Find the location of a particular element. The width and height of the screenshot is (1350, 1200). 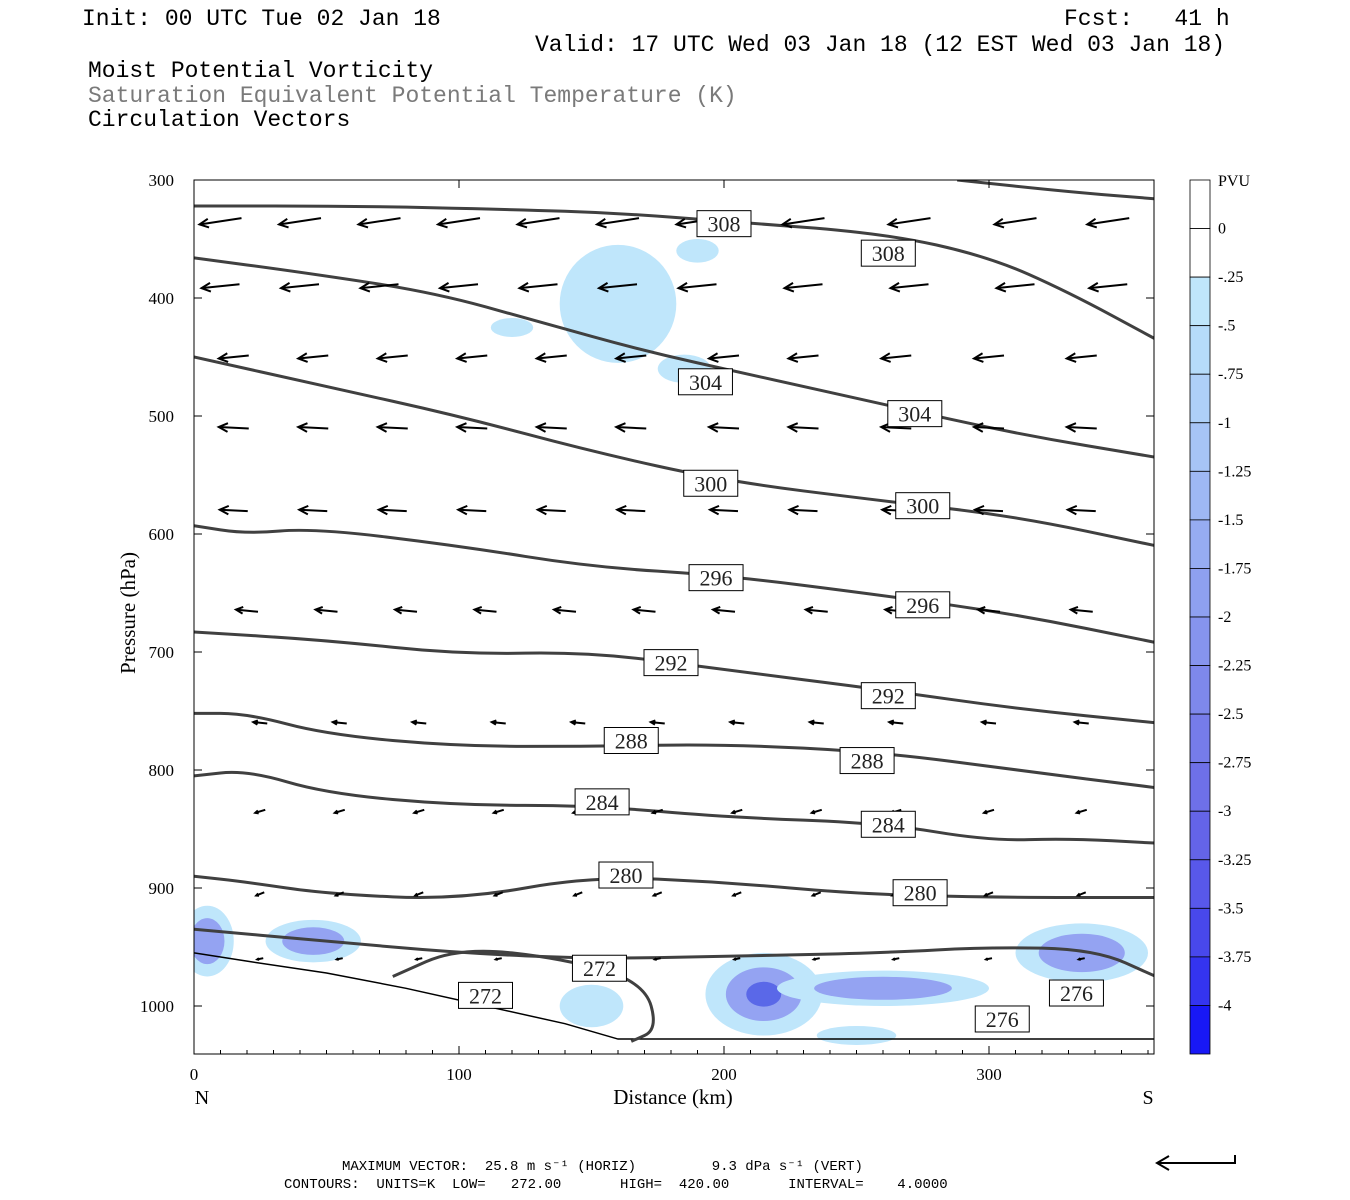

init-time: Init: 00 UTC Tue 02 Jan 18 is located at coordinates (261, 19).